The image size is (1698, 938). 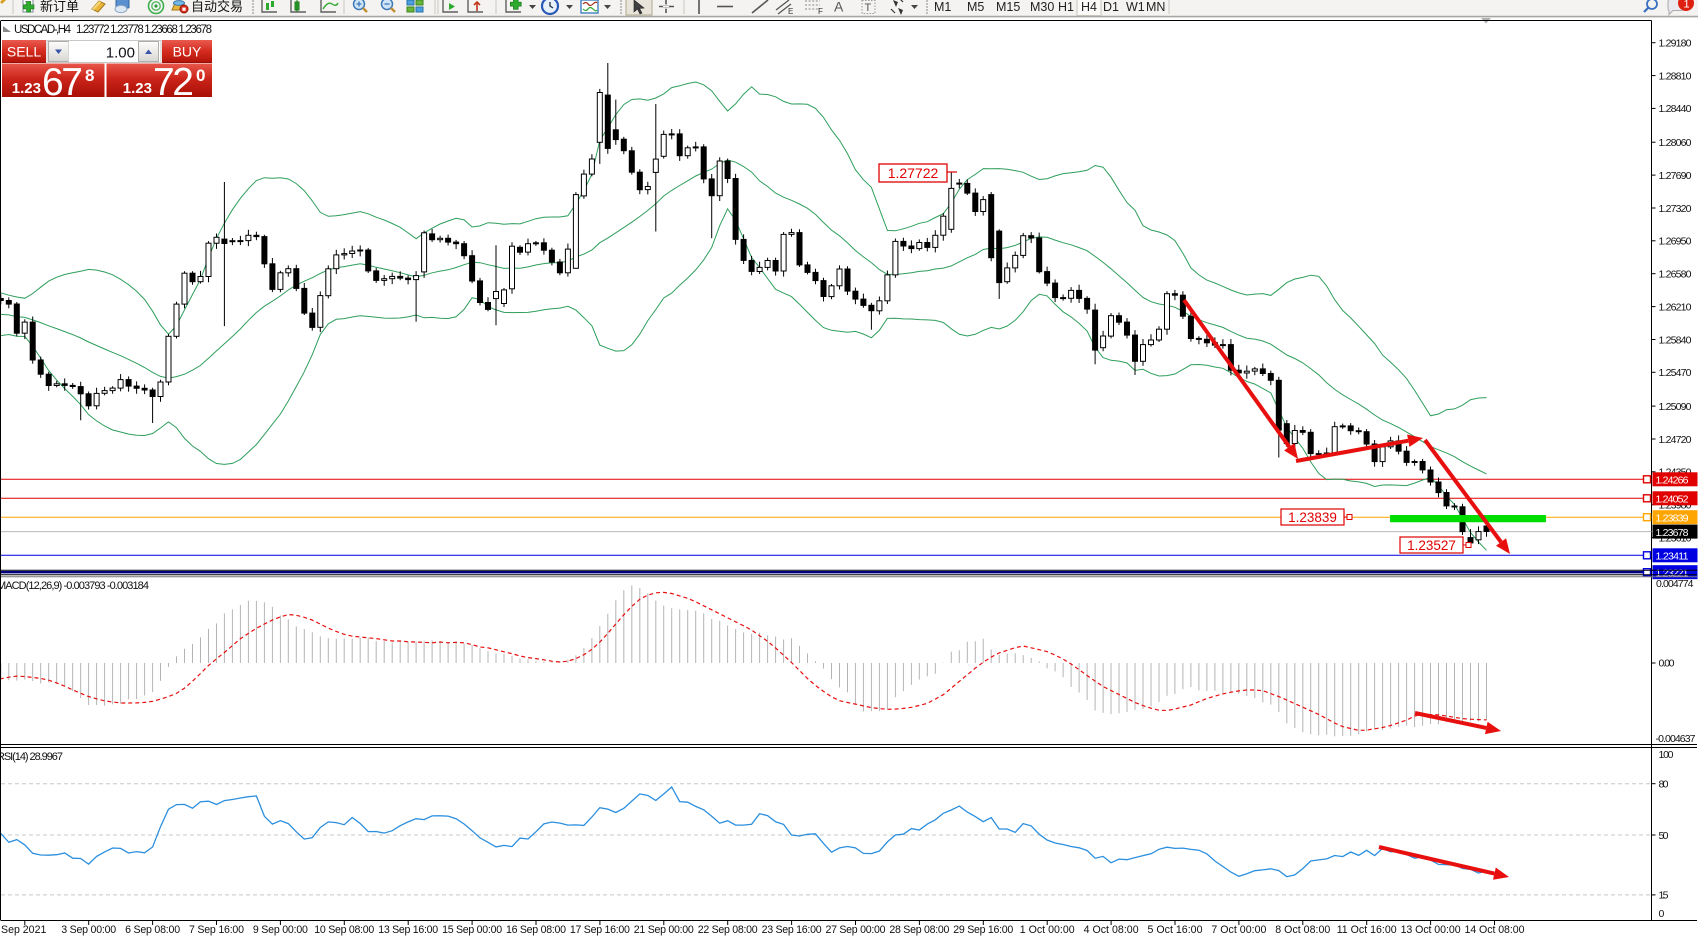 What do you see at coordinates (88, 930) in the screenshot?
I see `svg-text: 3 Sep 00:00` at bounding box center [88, 930].